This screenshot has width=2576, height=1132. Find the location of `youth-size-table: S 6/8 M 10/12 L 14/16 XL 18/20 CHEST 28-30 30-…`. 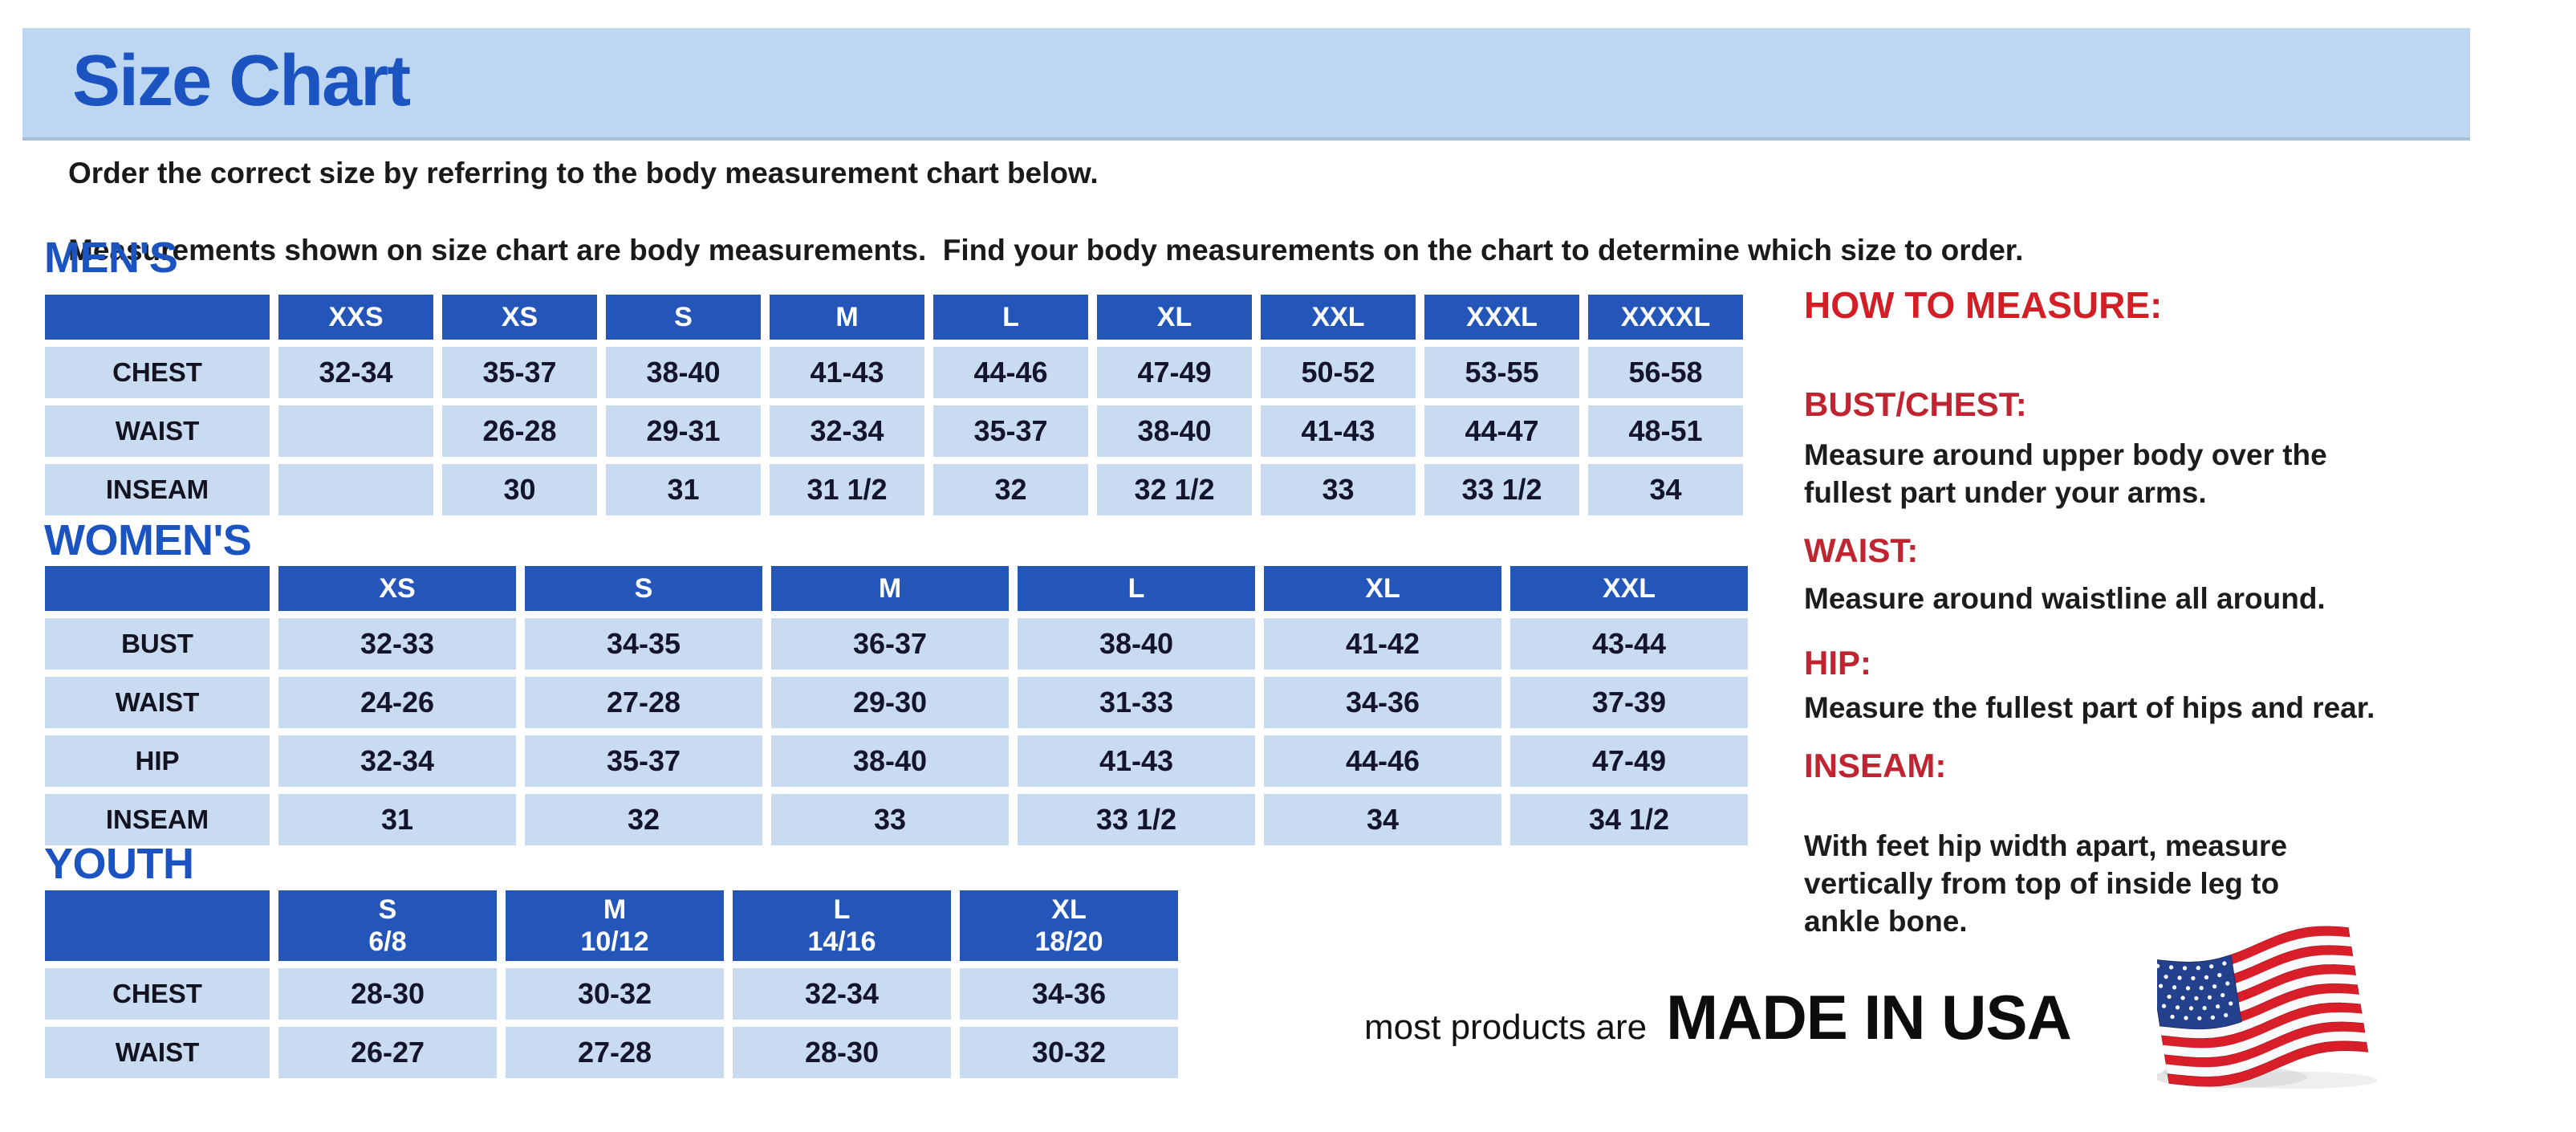

youth-size-table: S 6/8 M 10/12 L 14/16 XL 18/20 CHEST 28-30 30-… is located at coordinates (612, 984).